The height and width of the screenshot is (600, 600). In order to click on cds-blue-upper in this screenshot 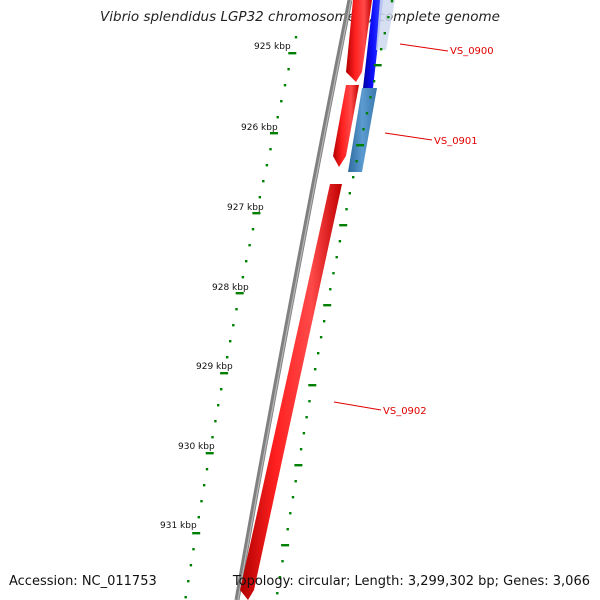, I will do `click(373, 44)`.